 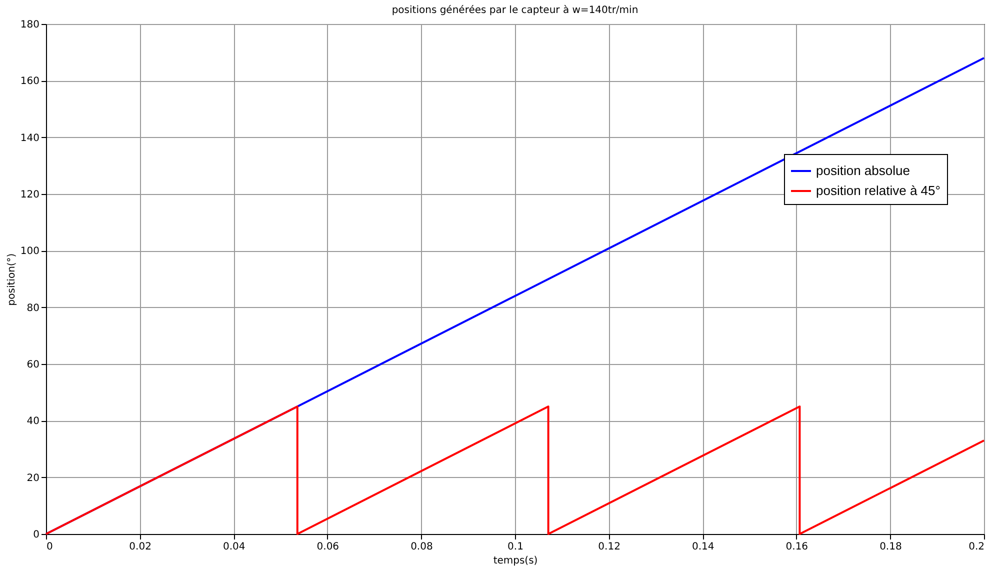 I want to click on y-tick-label: 160, so click(x=30, y=82).